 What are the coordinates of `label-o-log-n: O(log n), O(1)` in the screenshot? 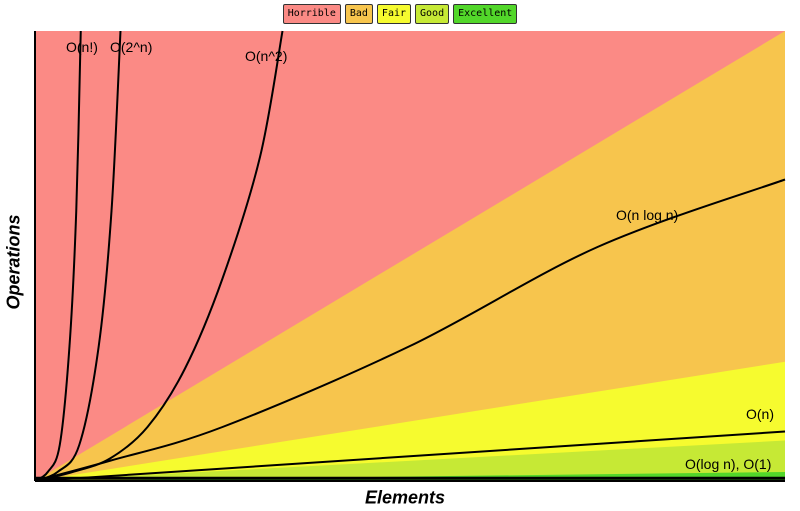 It's located at (728, 464).